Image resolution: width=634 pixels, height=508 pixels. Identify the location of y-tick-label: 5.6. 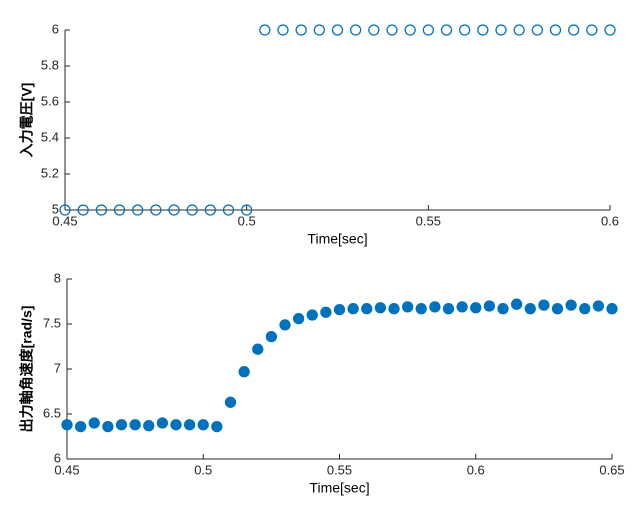
(50, 100).